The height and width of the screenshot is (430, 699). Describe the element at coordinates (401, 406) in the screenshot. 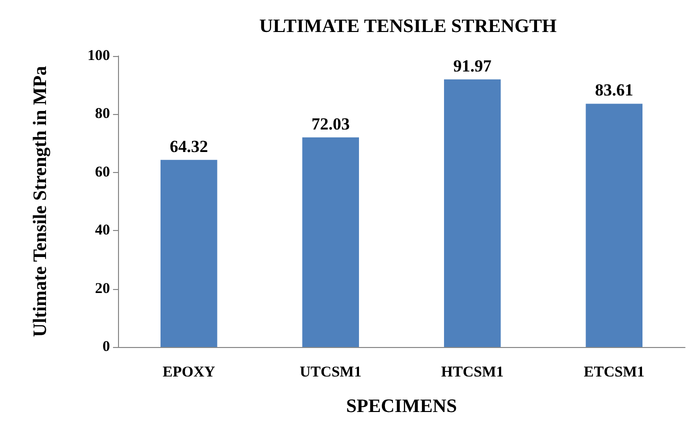

I see `x-axis-title: SPECIMENS` at that location.